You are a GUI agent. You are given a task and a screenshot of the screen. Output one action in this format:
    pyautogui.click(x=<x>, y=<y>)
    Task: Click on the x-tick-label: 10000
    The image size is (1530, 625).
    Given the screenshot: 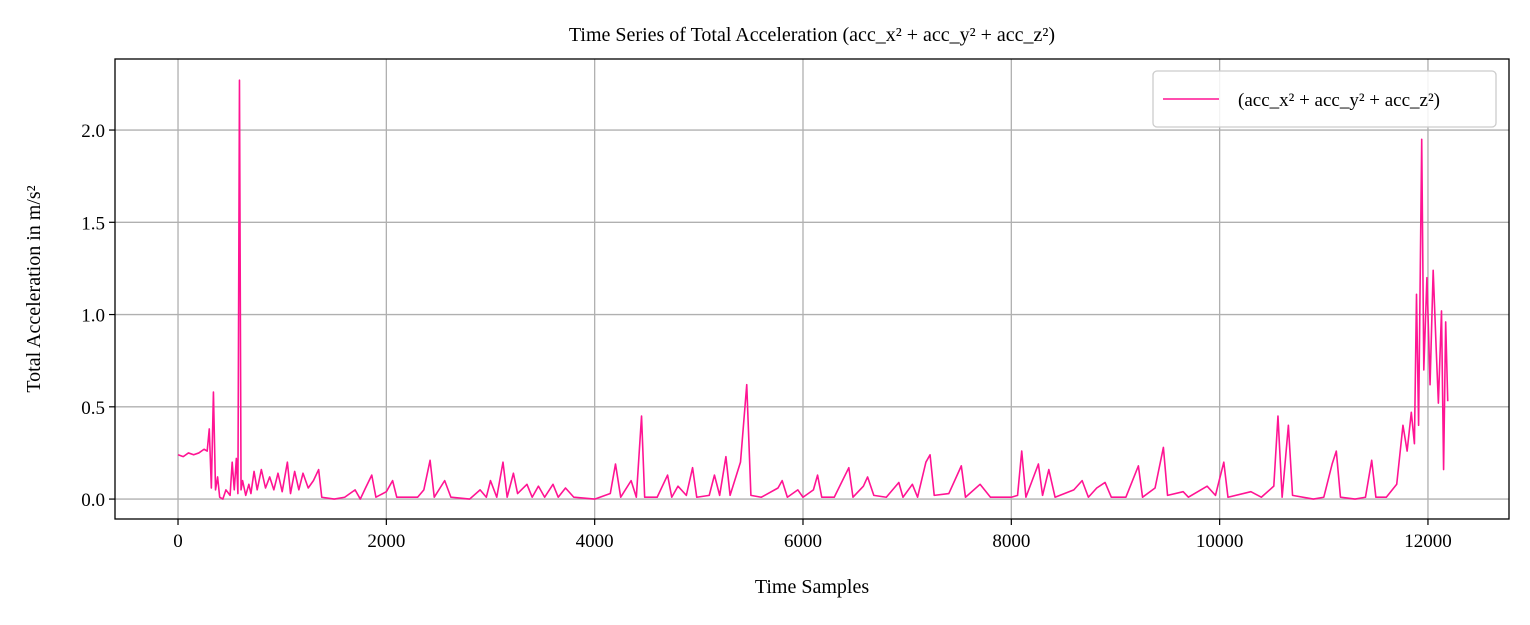 What is the action you would take?
    pyautogui.click(x=1220, y=541)
    